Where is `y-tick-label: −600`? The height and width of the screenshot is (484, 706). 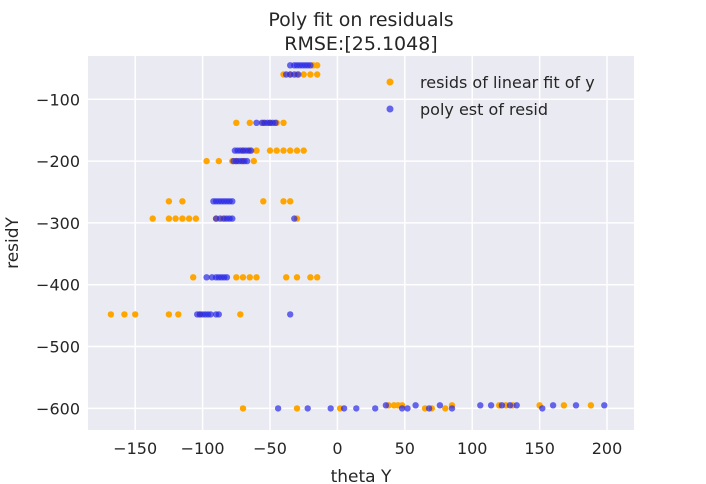 y-tick-label: −600 is located at coordinates (58, 408).